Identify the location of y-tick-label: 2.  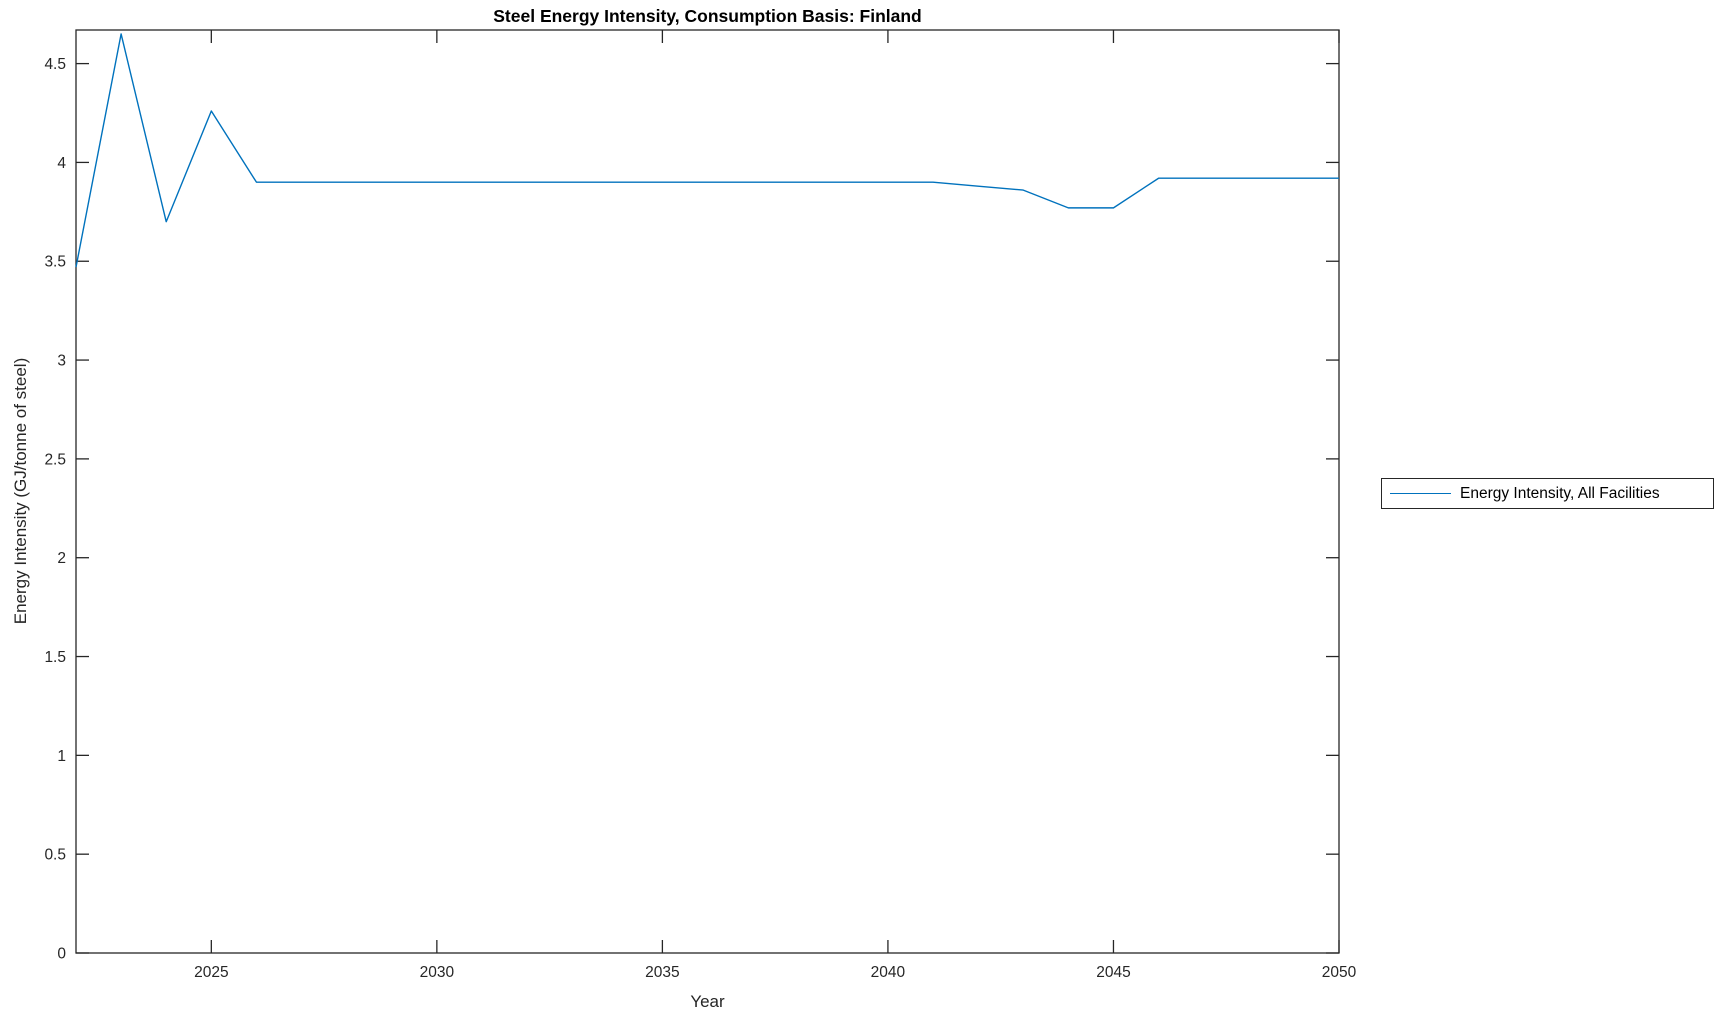
(61, 558).